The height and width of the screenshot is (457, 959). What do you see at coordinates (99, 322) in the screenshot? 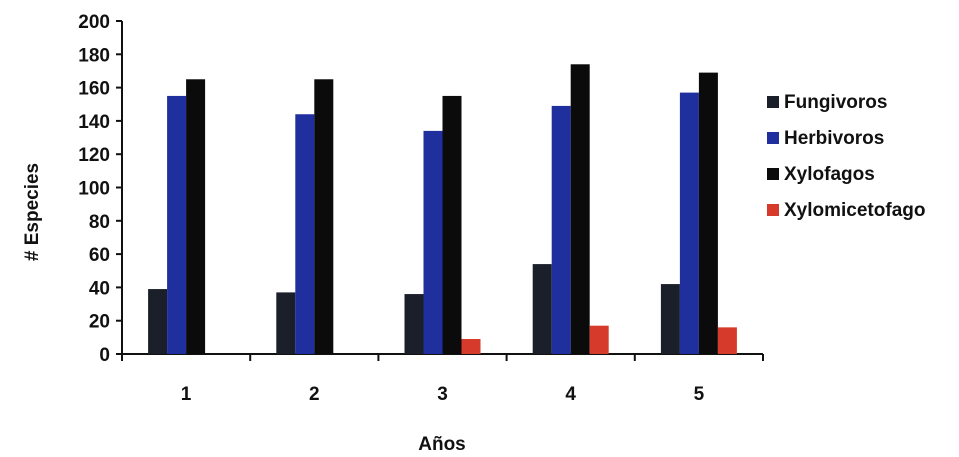
I see `y-tick-label: 20` at bounding box center [99, 322].